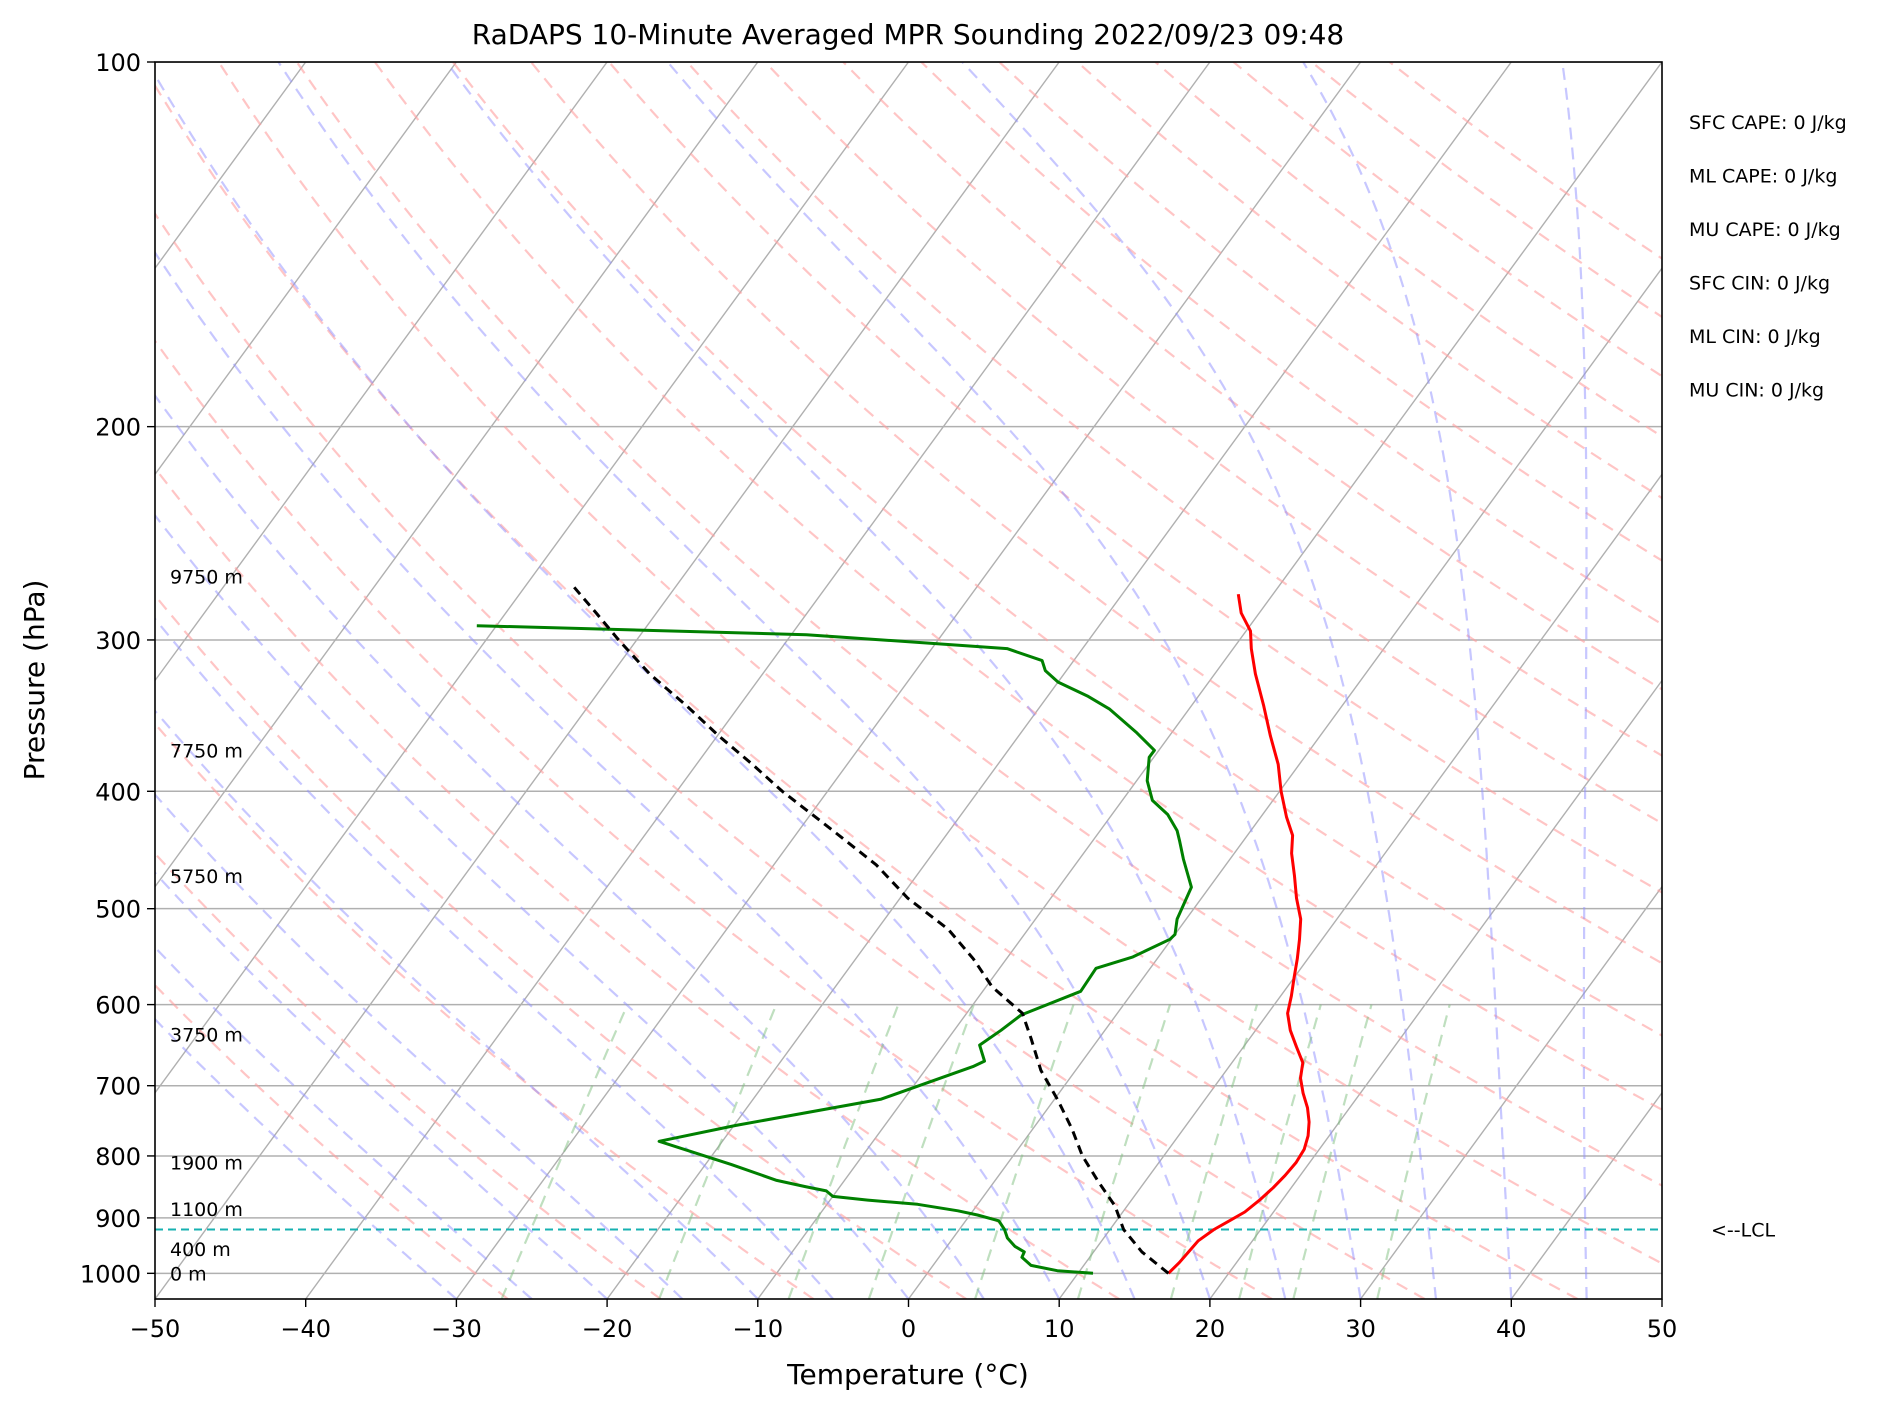 The width and height of the screenshot is (1882, 1406). I want to click on x-tick-label: 30, so click(1360, 1329).